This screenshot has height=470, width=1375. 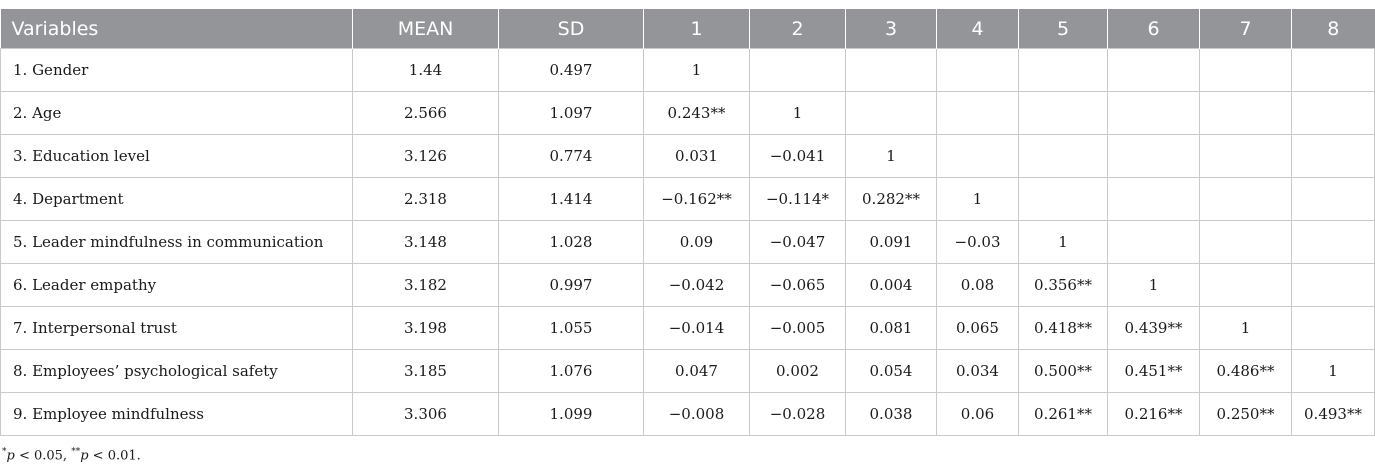 I want to click on table-cell: −0.03, so click(x=977, y=242).